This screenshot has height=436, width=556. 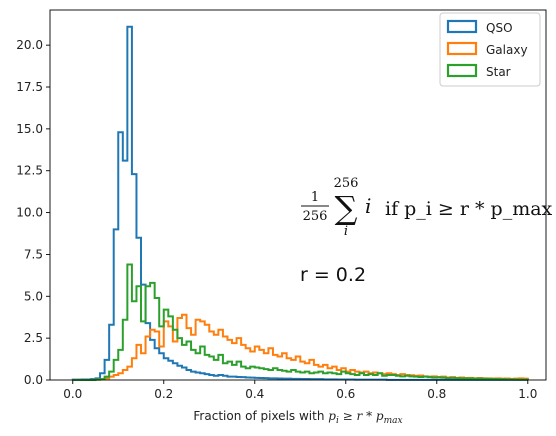 What do you see at coordinates (72, 394) in the screenshot?
I see `x-tick-label: 0.0` at bounding box center [72, 394].